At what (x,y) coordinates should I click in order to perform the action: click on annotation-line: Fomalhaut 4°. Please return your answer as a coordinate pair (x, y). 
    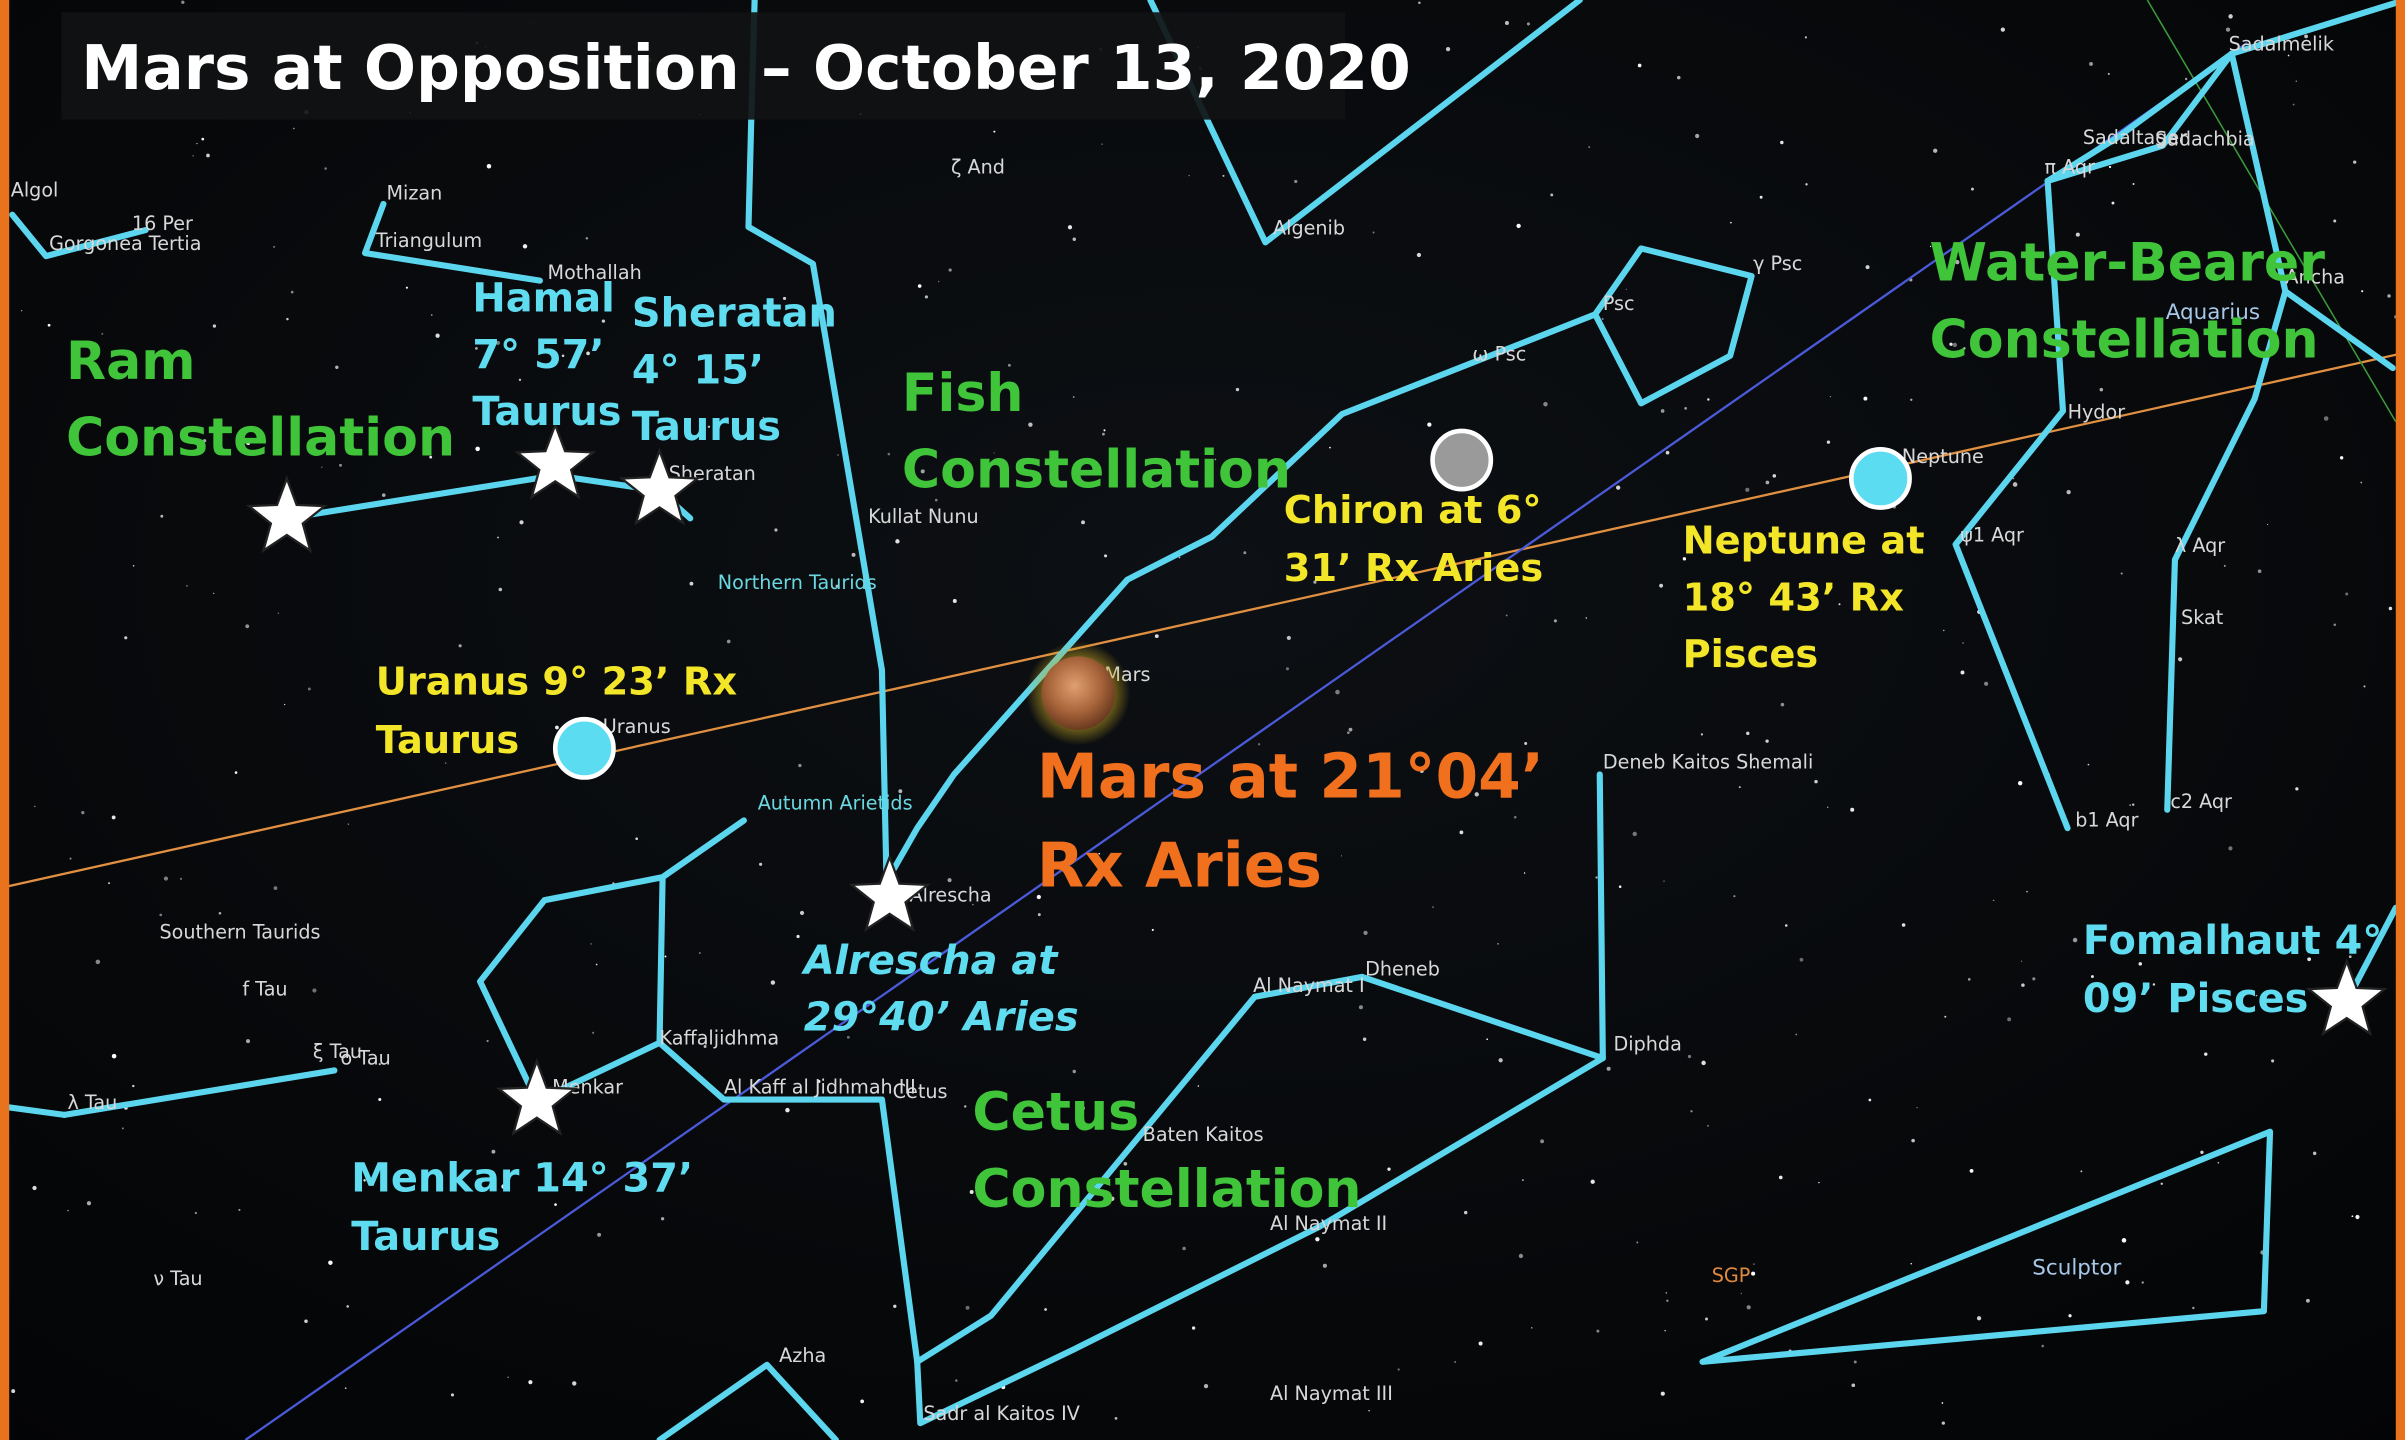
    Looking at the image, I should click on (2232, 941).